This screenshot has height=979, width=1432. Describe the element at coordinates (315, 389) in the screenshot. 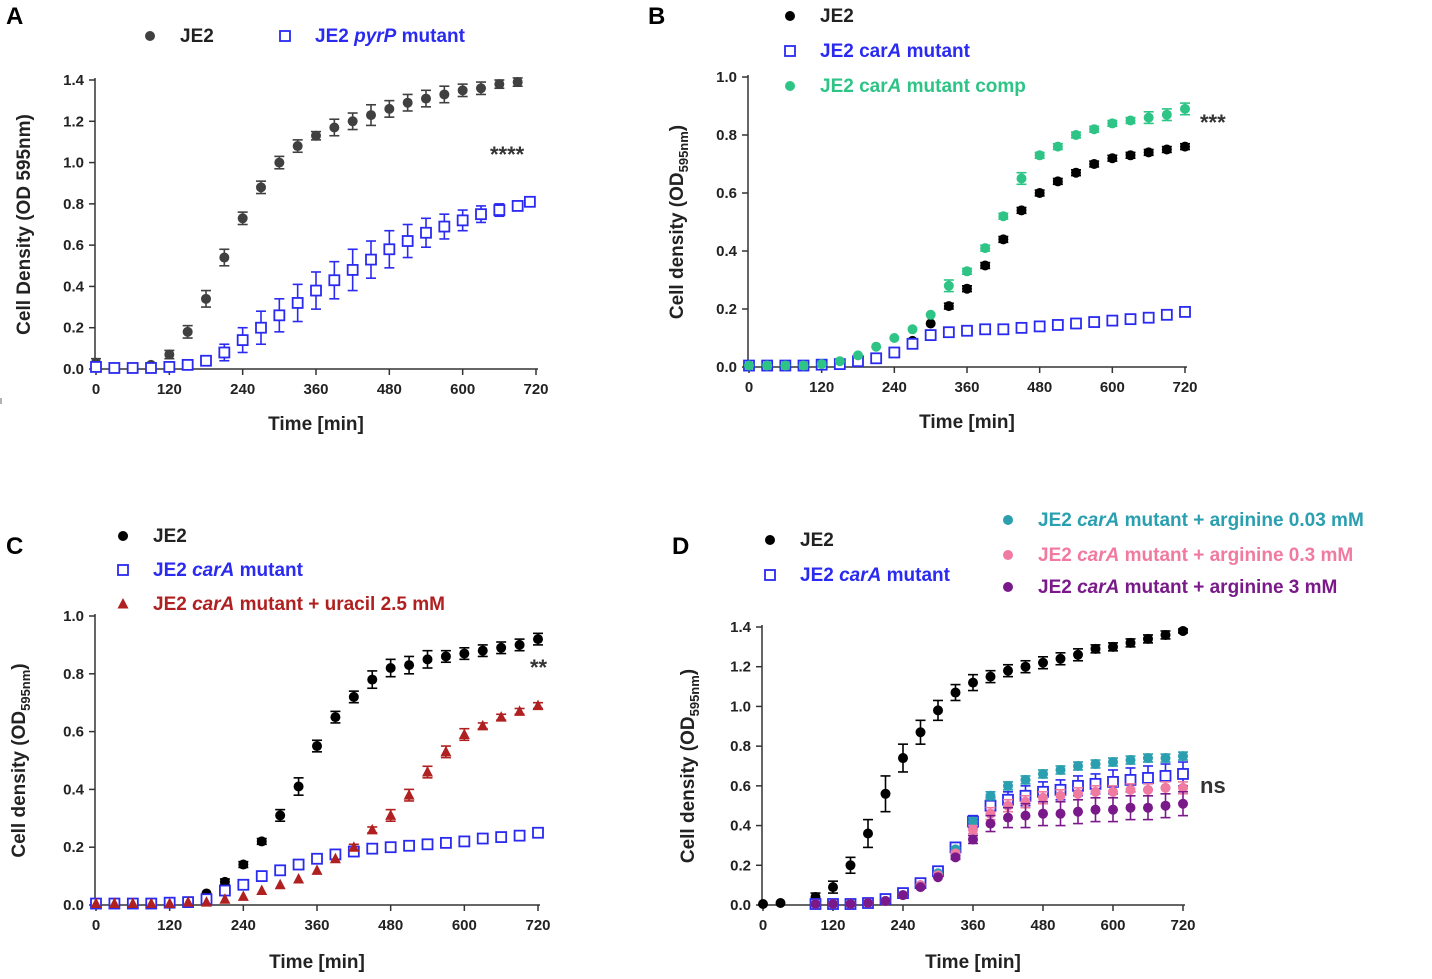

I see `x-tick-label: 360` at that location.